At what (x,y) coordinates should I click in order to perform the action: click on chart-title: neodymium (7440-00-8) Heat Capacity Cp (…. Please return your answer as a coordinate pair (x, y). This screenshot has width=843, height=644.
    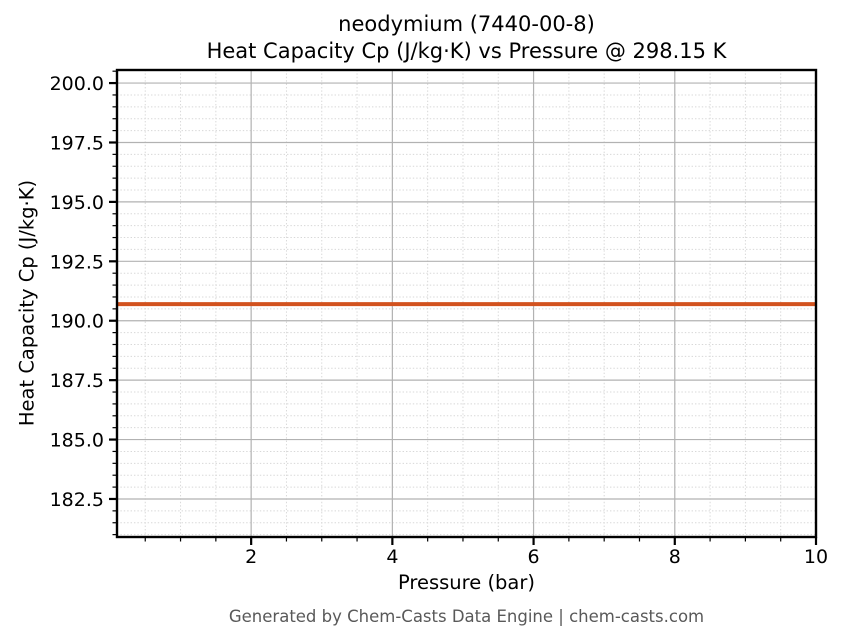
    Looking at the image, I should click on (466, 38).